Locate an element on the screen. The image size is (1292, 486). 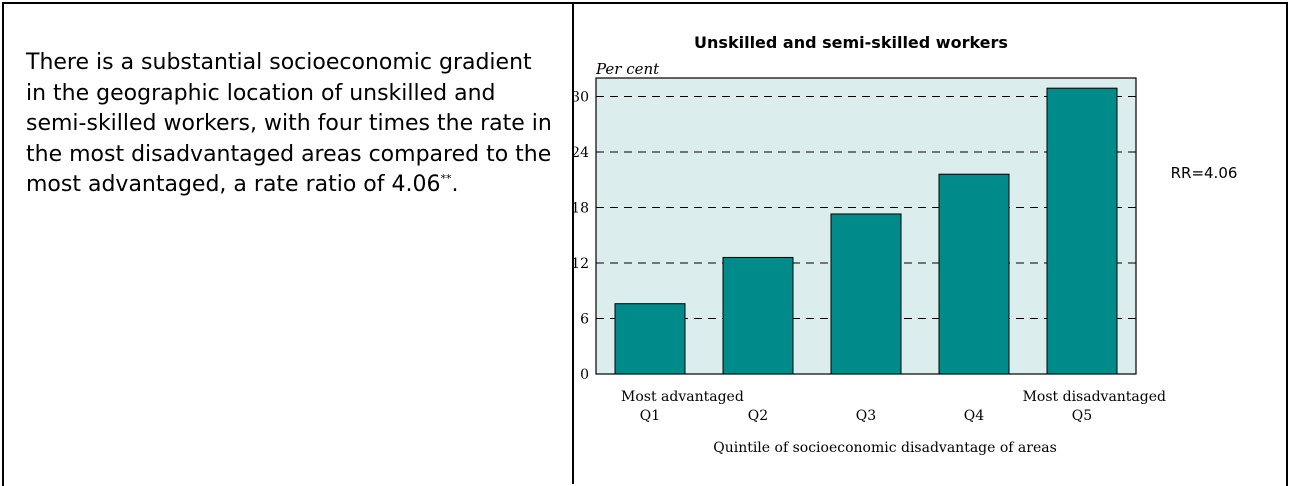
footnote-mark: ** is located at coordinates (446, 178).